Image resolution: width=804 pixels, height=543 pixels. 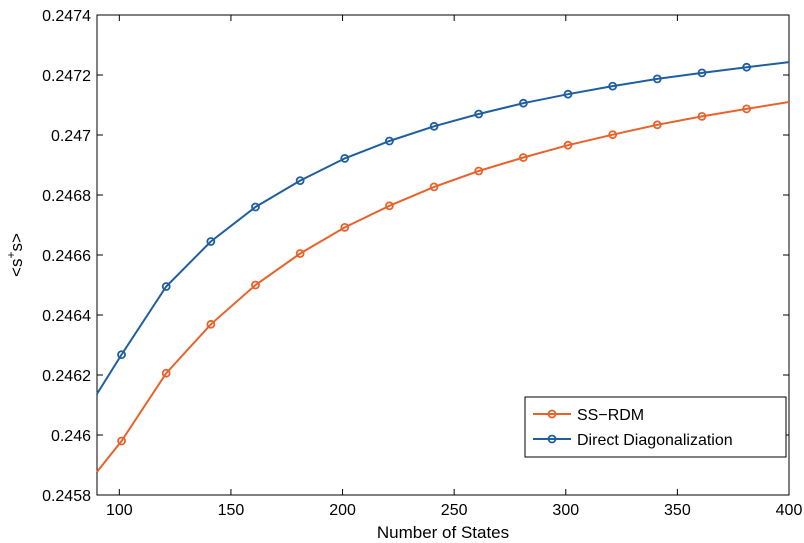 I want to click on y-axis-label: <s+s>, so click(x=15, y=255).